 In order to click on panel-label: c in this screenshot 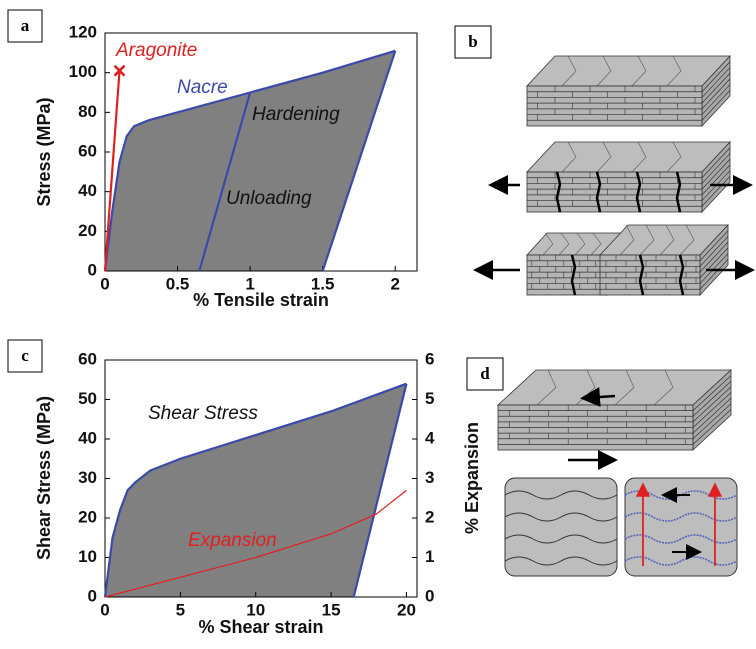, I will do `click(25, 355)`.